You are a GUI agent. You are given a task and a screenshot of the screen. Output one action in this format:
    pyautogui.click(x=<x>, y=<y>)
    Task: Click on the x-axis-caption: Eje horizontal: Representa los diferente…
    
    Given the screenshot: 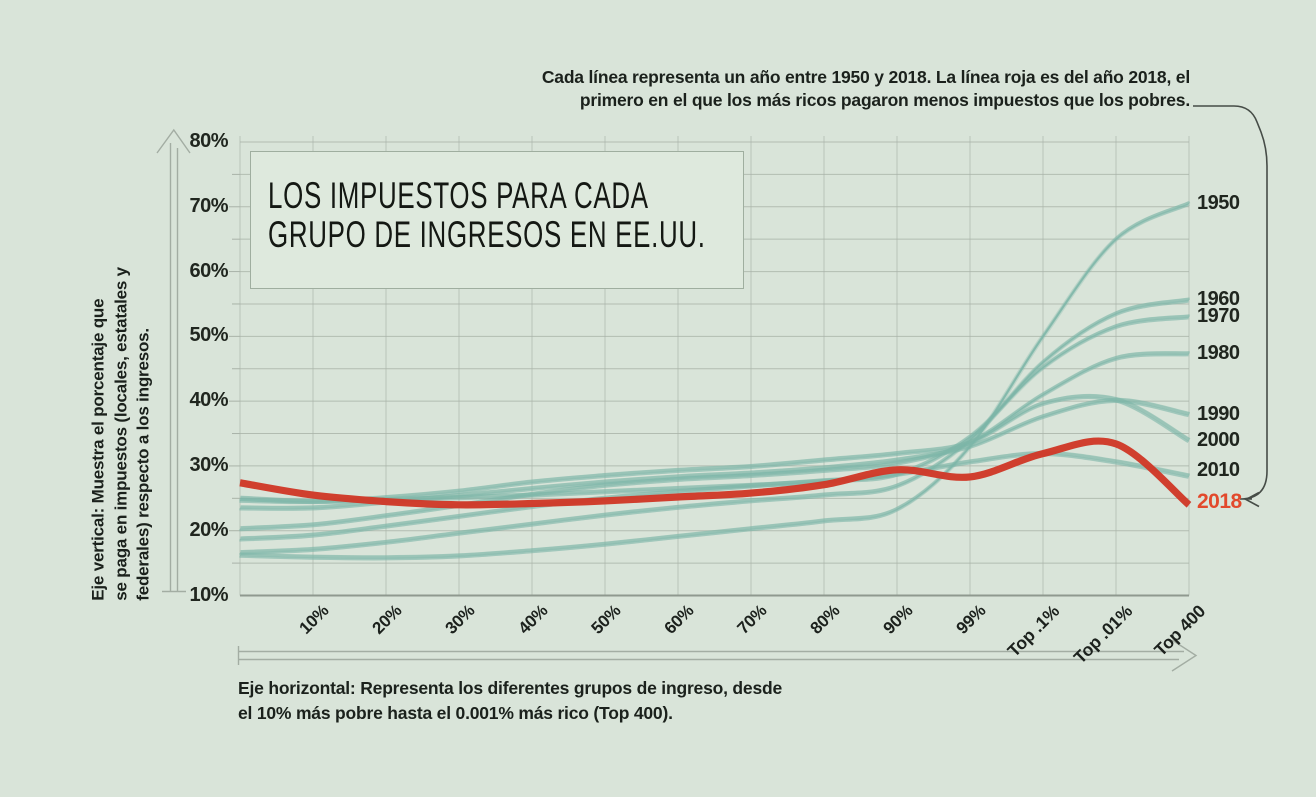 What is the action you would take?
    pyautogui.click(x=558, y=701)
    